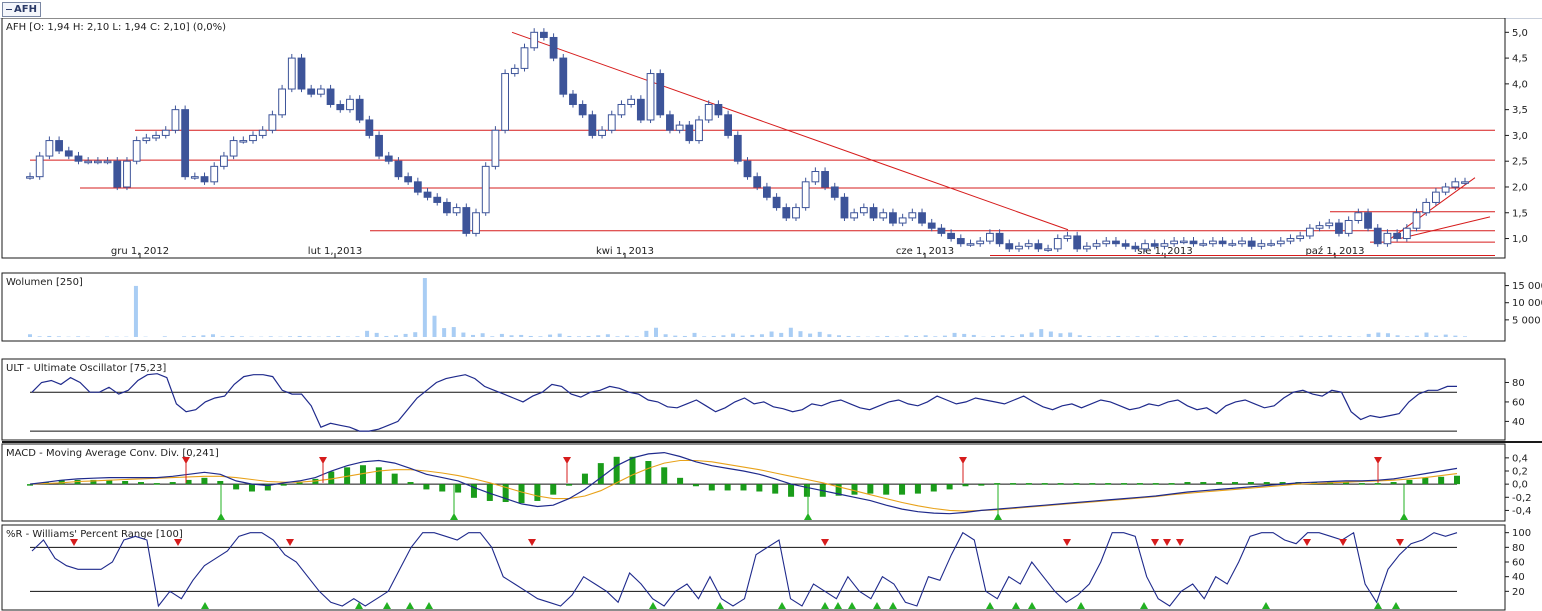 This screenshot has width=1542, height=611. Describe the element at coordinates (771, 9) in the screenshot. I see `ticker-tab-bar: AFH` at that location.